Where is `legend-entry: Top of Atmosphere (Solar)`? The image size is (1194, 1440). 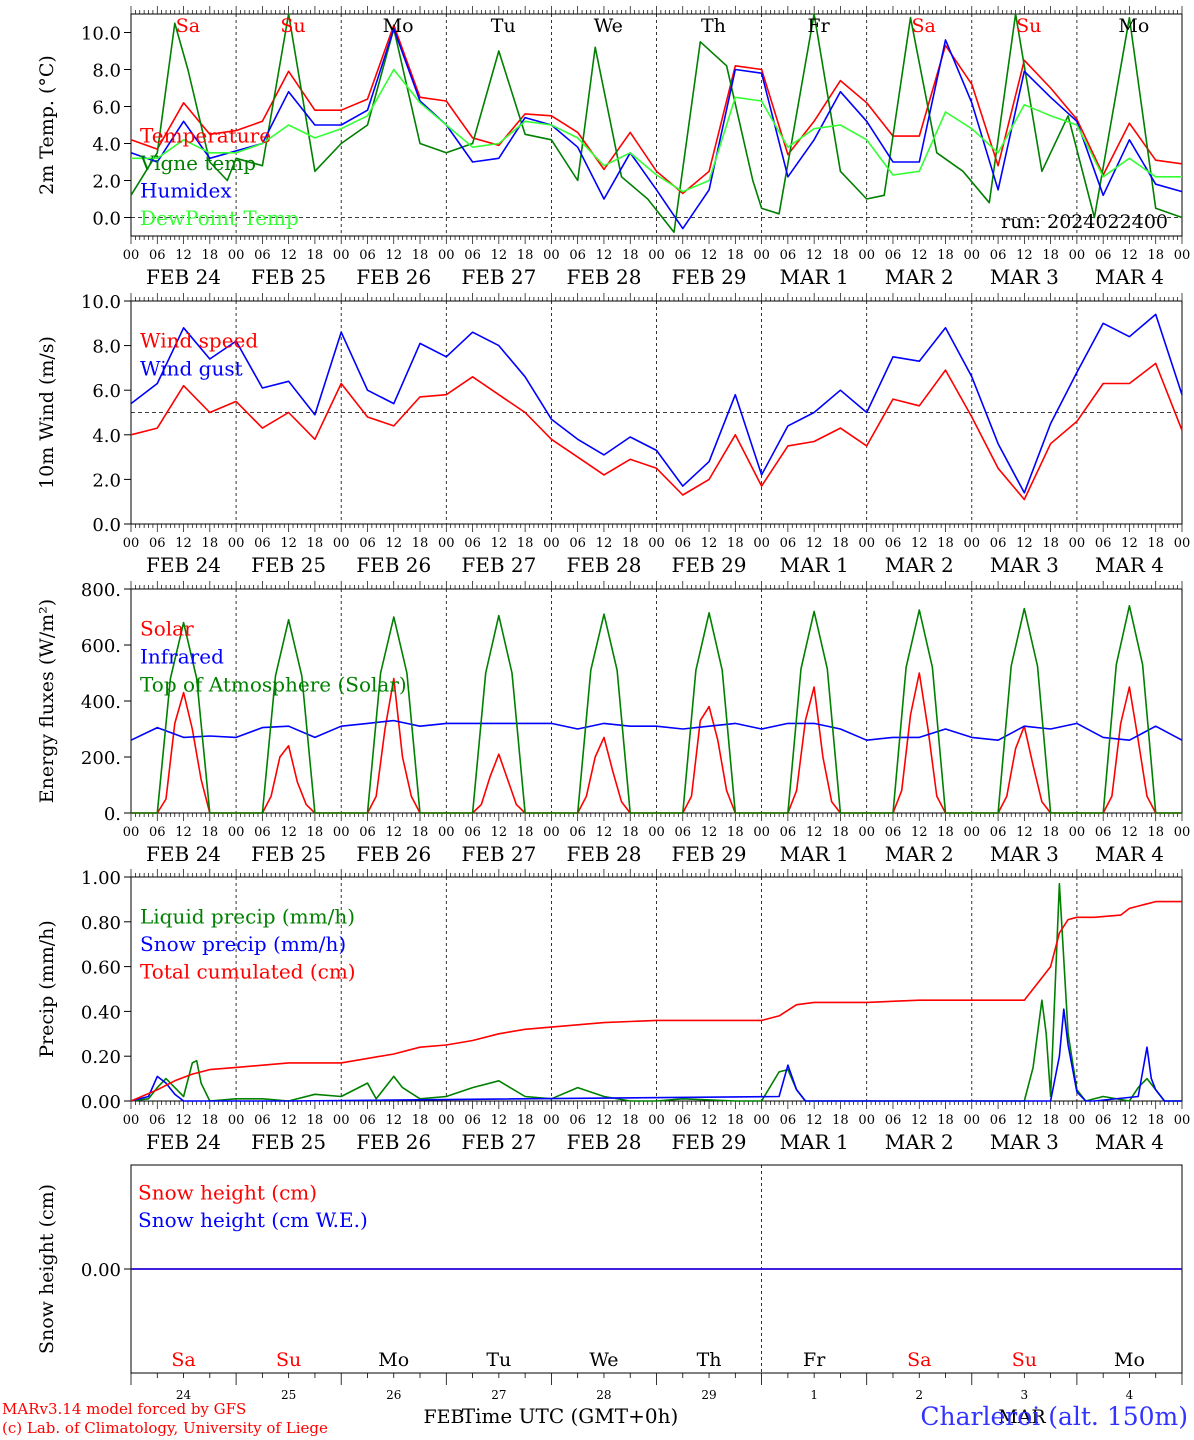
legend-entry: Top of Atmosphere (Solar) is located at coordinates (273, 685).